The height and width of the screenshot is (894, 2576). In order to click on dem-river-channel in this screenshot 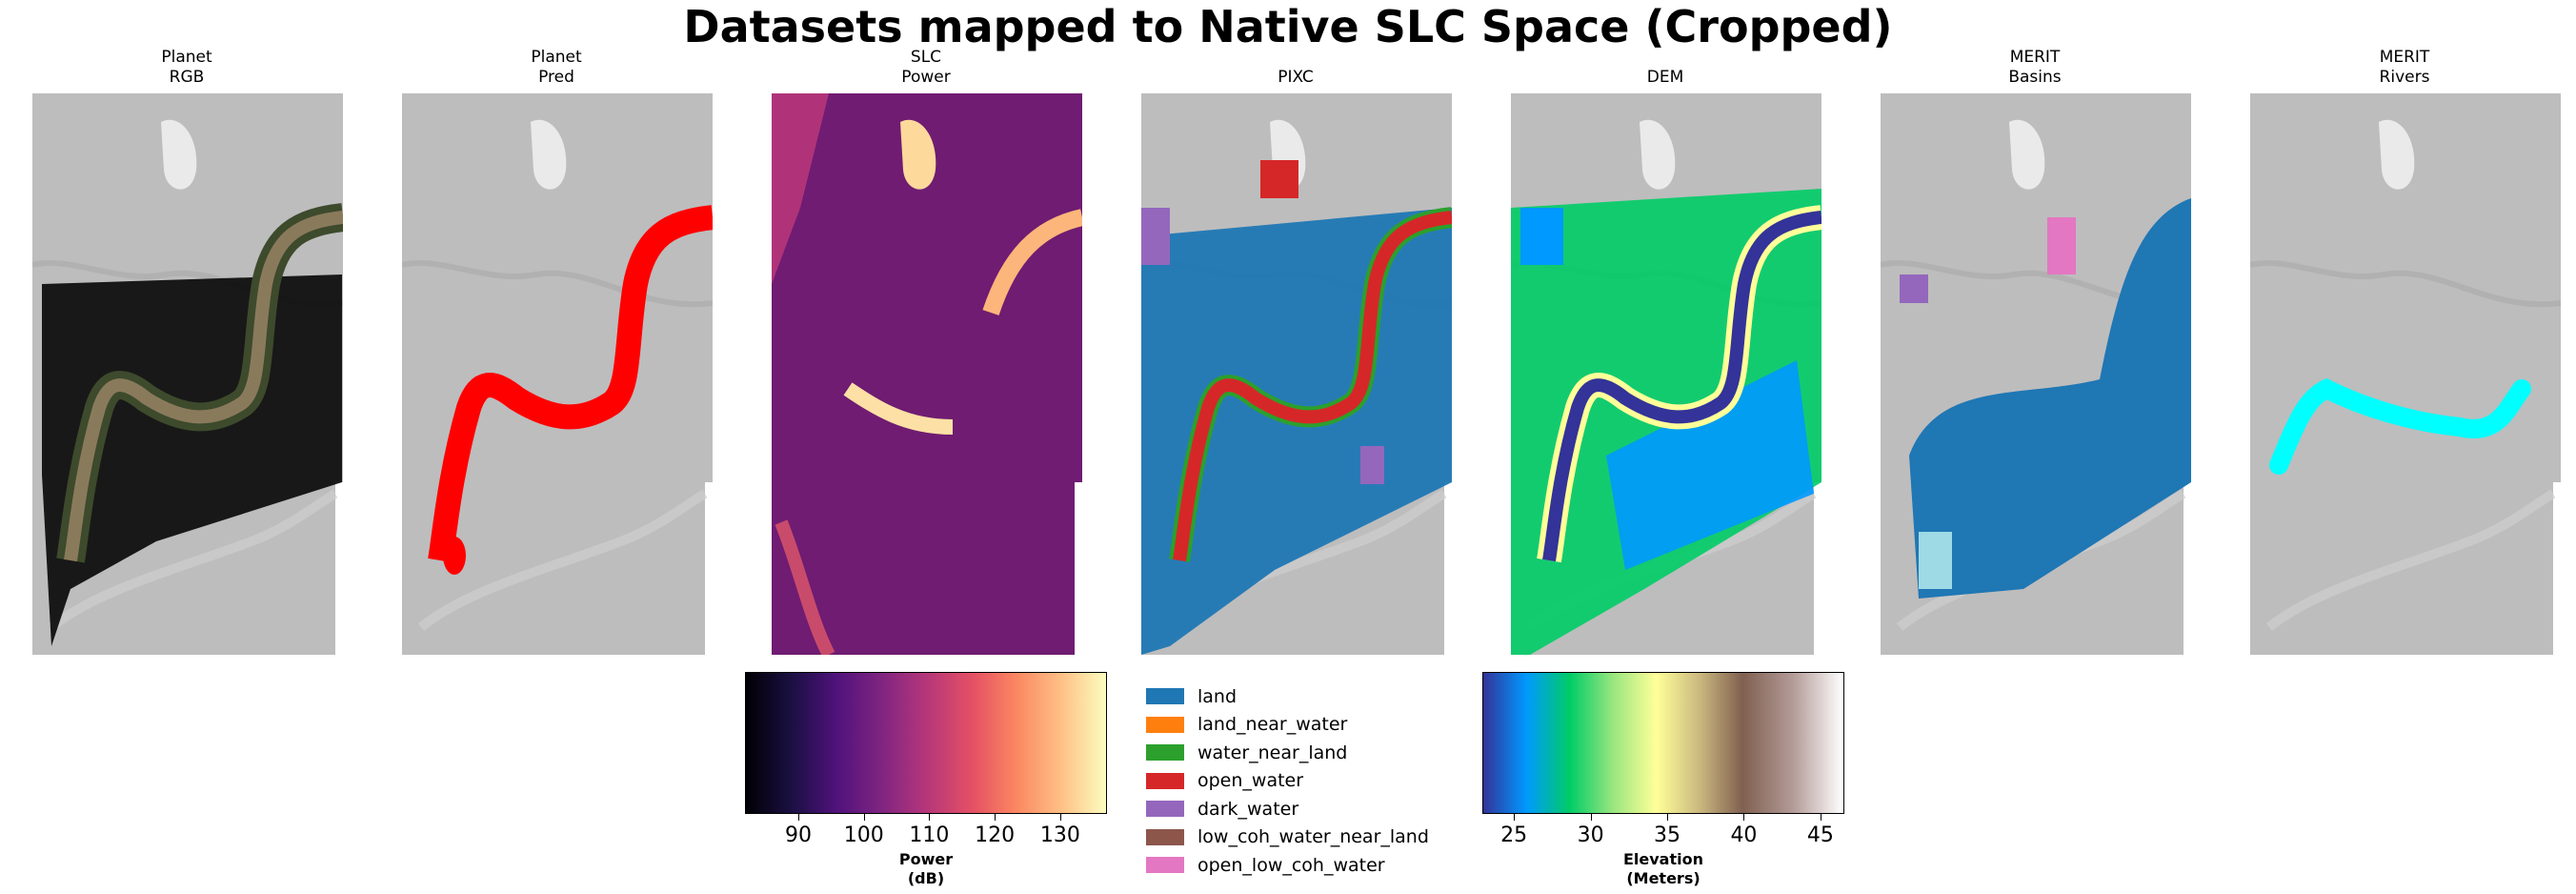, I will do `click(1682, 387)`.